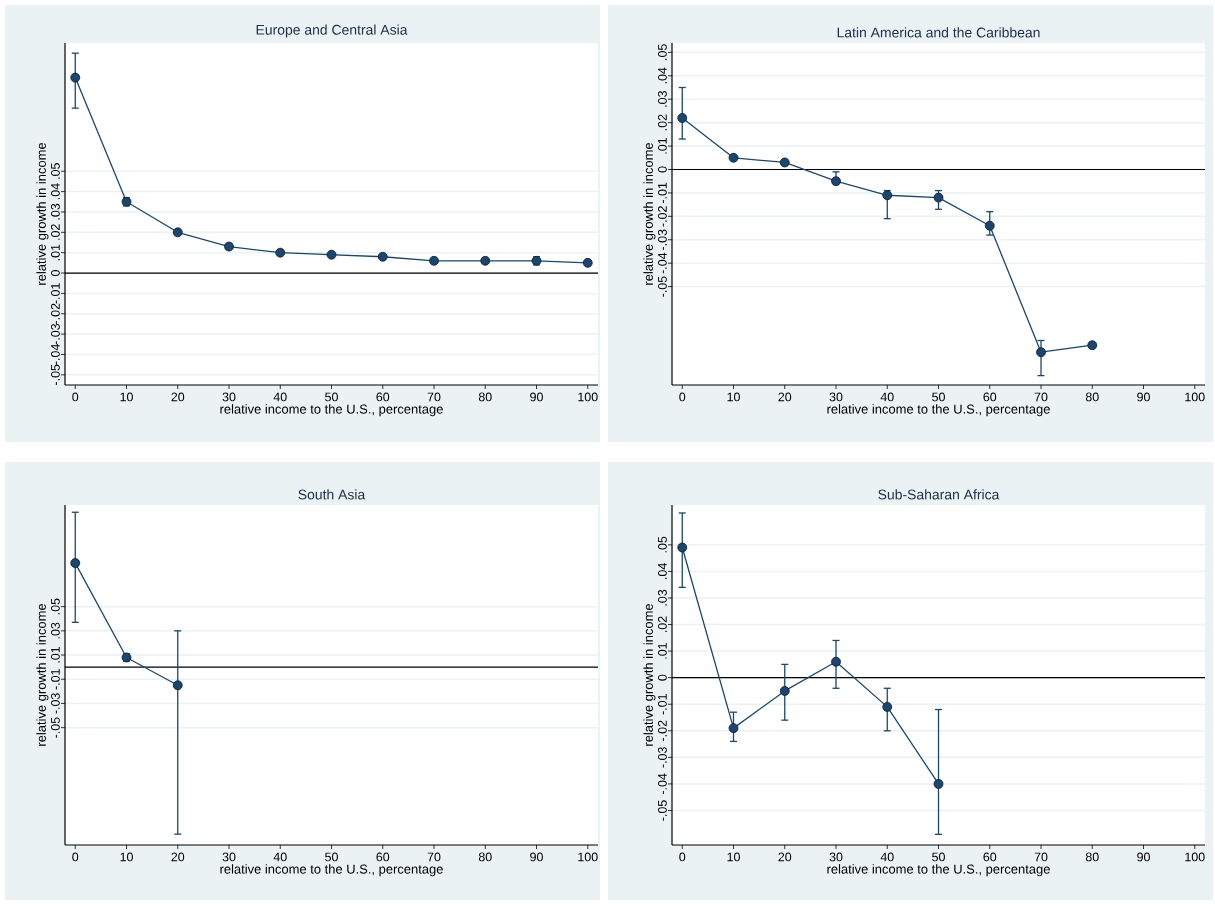 This screenshot has height=904, width=1215. What do you see at coordinates (939, 494) in the screenshot?
I see `chart-title: Sub-Saharan Africa` at bounding box center [939, 494].